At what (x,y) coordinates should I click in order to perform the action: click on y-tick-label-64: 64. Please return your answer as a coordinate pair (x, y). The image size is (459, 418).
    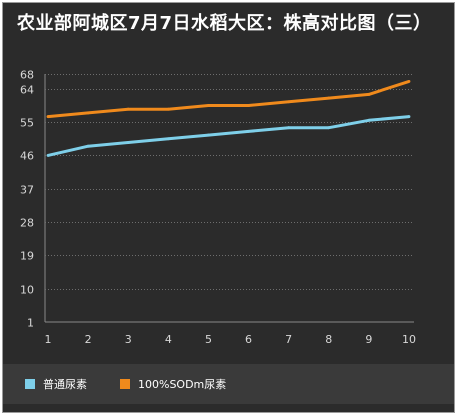
    Looking at the image, I should click on (27, 90).